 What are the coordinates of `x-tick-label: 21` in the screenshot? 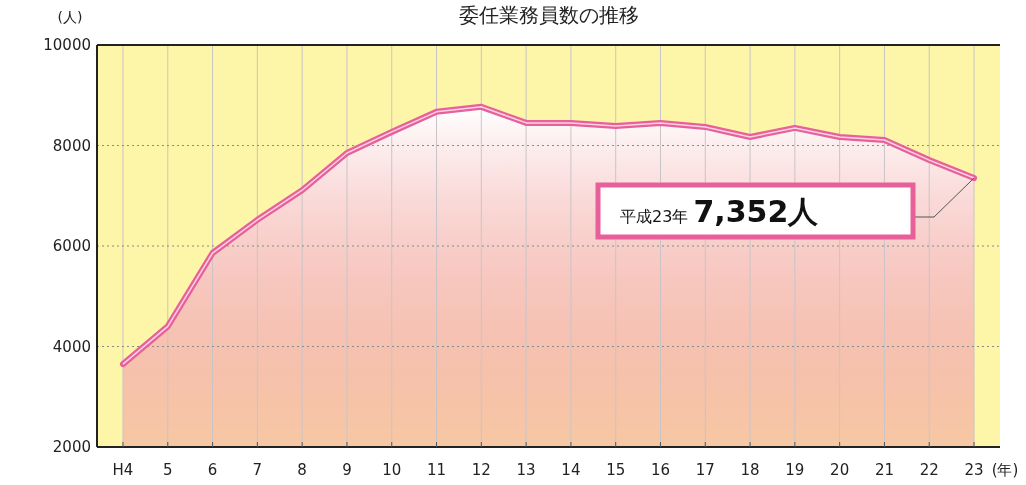 It's located at (884, 470).